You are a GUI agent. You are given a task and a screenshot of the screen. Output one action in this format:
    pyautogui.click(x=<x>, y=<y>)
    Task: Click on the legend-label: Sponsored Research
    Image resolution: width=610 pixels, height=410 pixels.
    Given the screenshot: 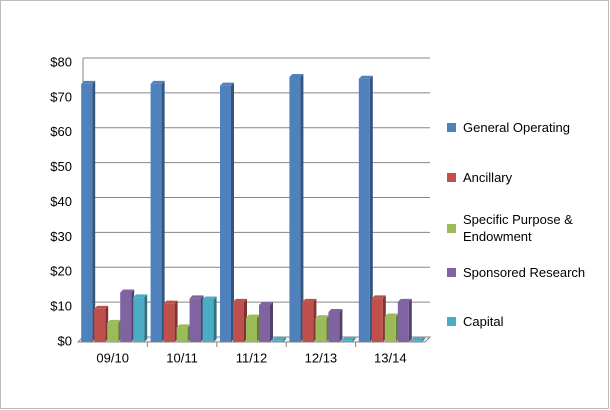 What is the action you would take?
    pyautogui.click(x=524, y=272)
    